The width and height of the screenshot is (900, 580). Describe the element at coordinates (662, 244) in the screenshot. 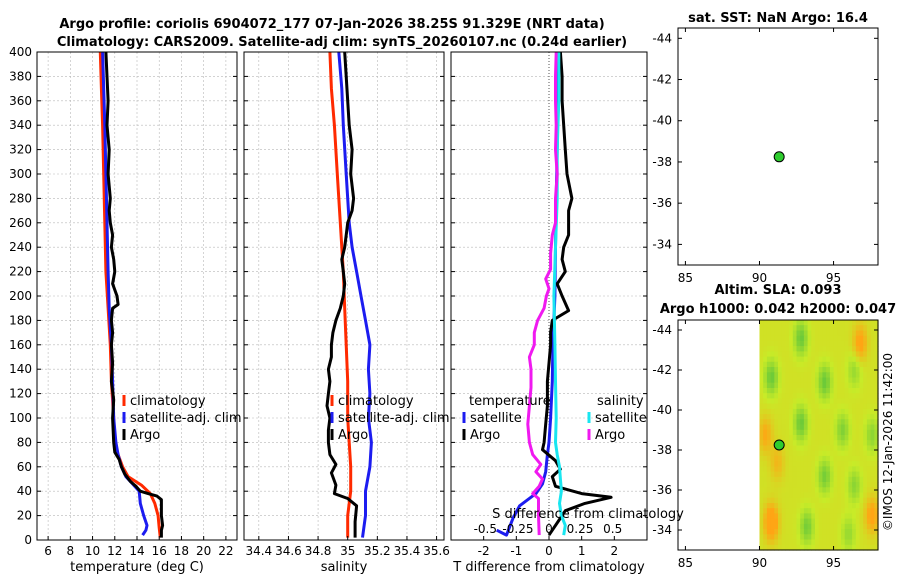

I see `y-tick-label: -34` at that location.